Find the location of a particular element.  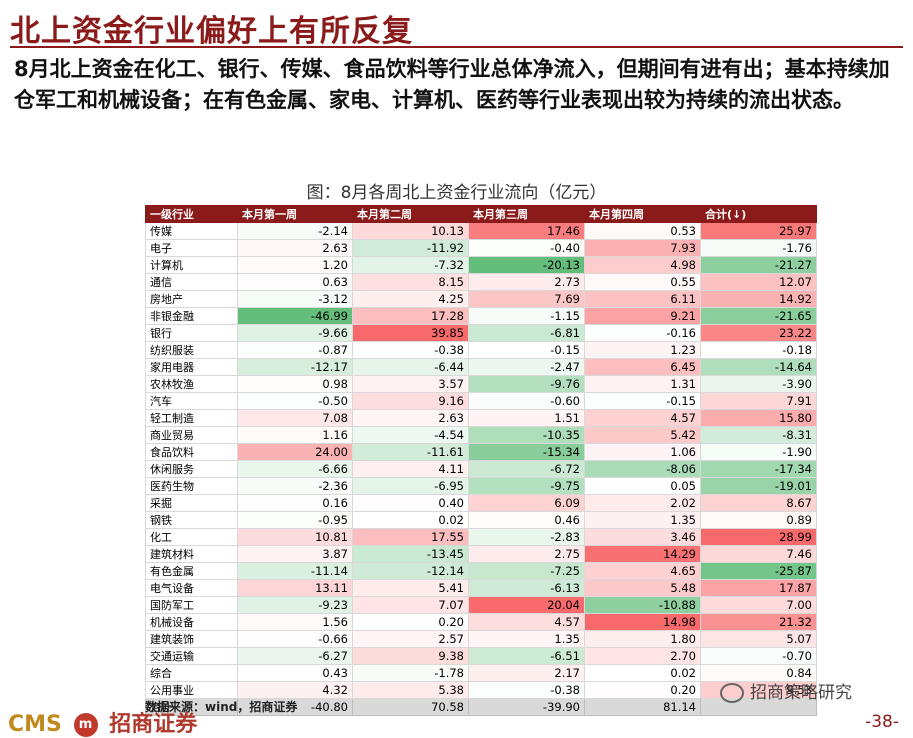

value-cell: 0.63 is located at coordinates (295, 282).